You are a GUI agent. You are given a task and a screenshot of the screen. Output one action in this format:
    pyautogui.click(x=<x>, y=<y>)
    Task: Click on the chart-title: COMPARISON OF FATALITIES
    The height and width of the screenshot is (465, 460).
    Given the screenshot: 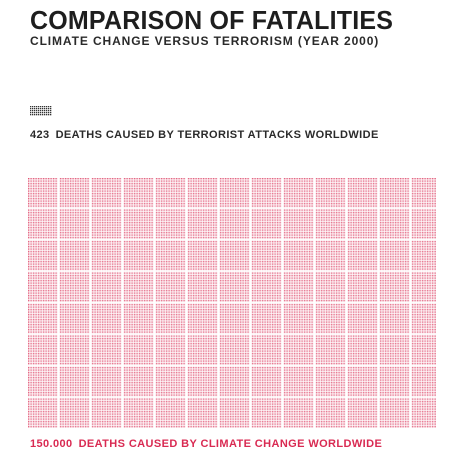 What is the action you would take?
    pyautogui.click(x=212, y=21)
    